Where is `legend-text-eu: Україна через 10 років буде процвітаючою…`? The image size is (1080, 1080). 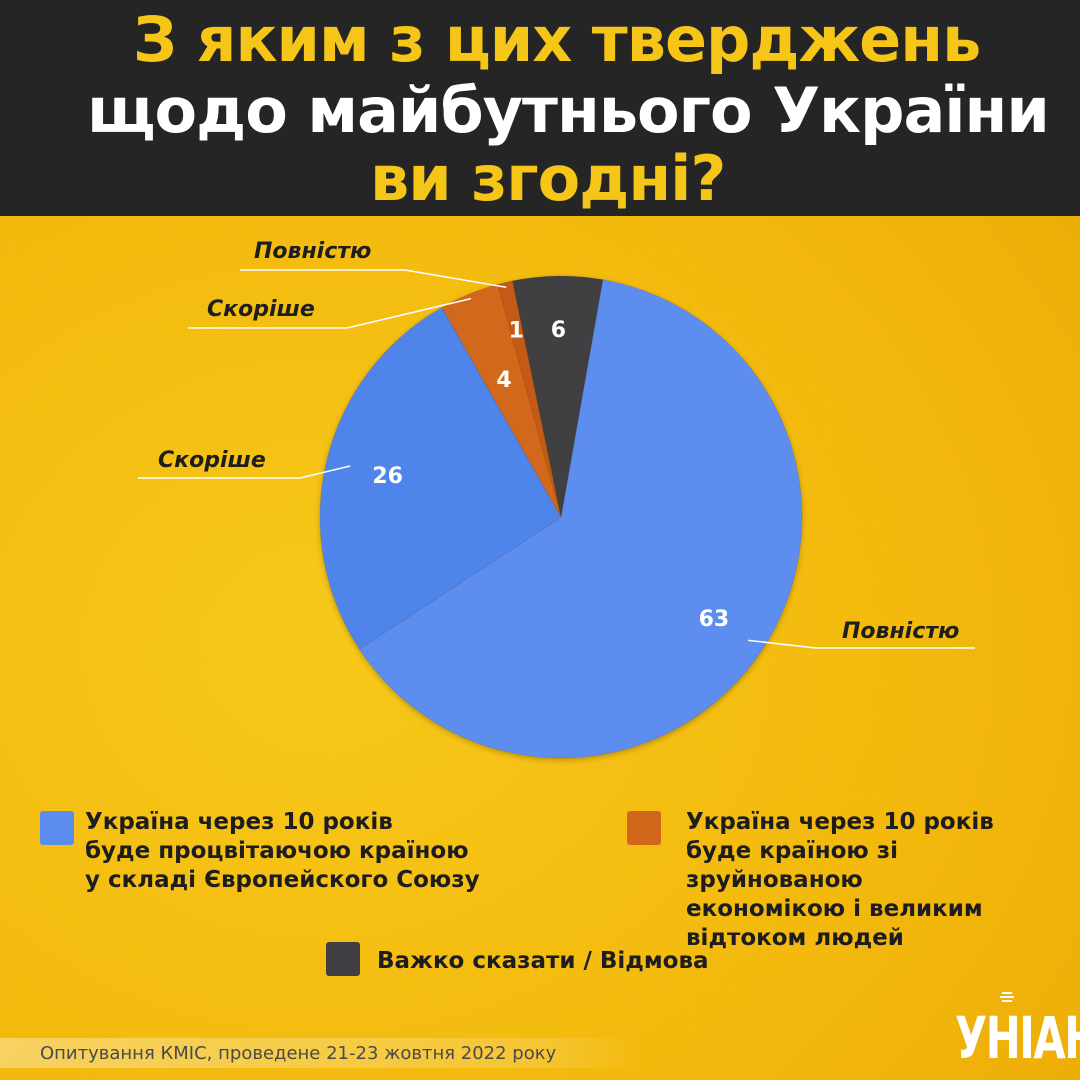 legend-text-eu: Україна через 10 років буде процвітаючою… is located at coordinates (282, 851).